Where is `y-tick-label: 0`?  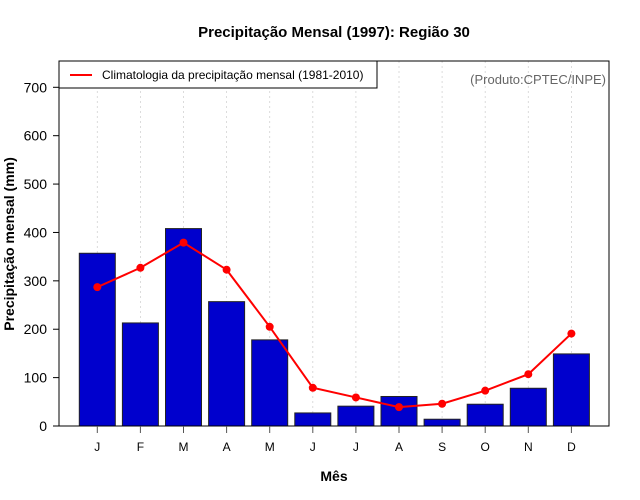 y-tick-label: 0 is located at coordinates (43, 426).